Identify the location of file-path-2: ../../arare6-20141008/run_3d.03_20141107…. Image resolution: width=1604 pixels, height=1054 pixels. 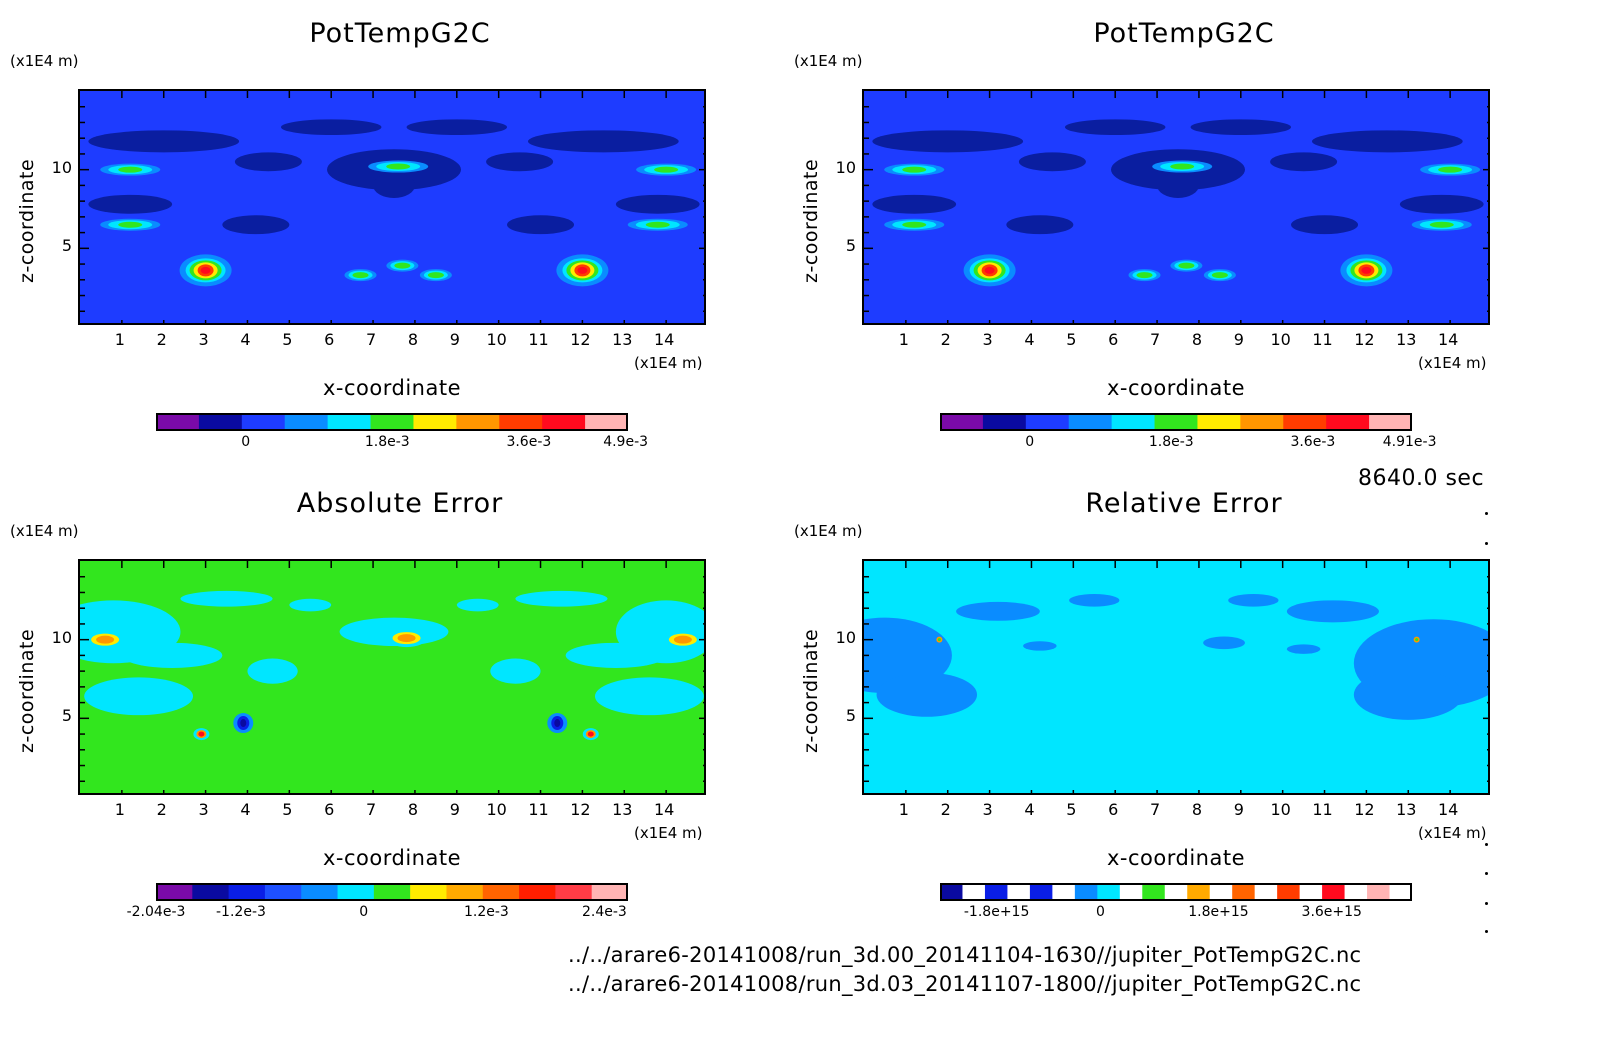
(965, 984).